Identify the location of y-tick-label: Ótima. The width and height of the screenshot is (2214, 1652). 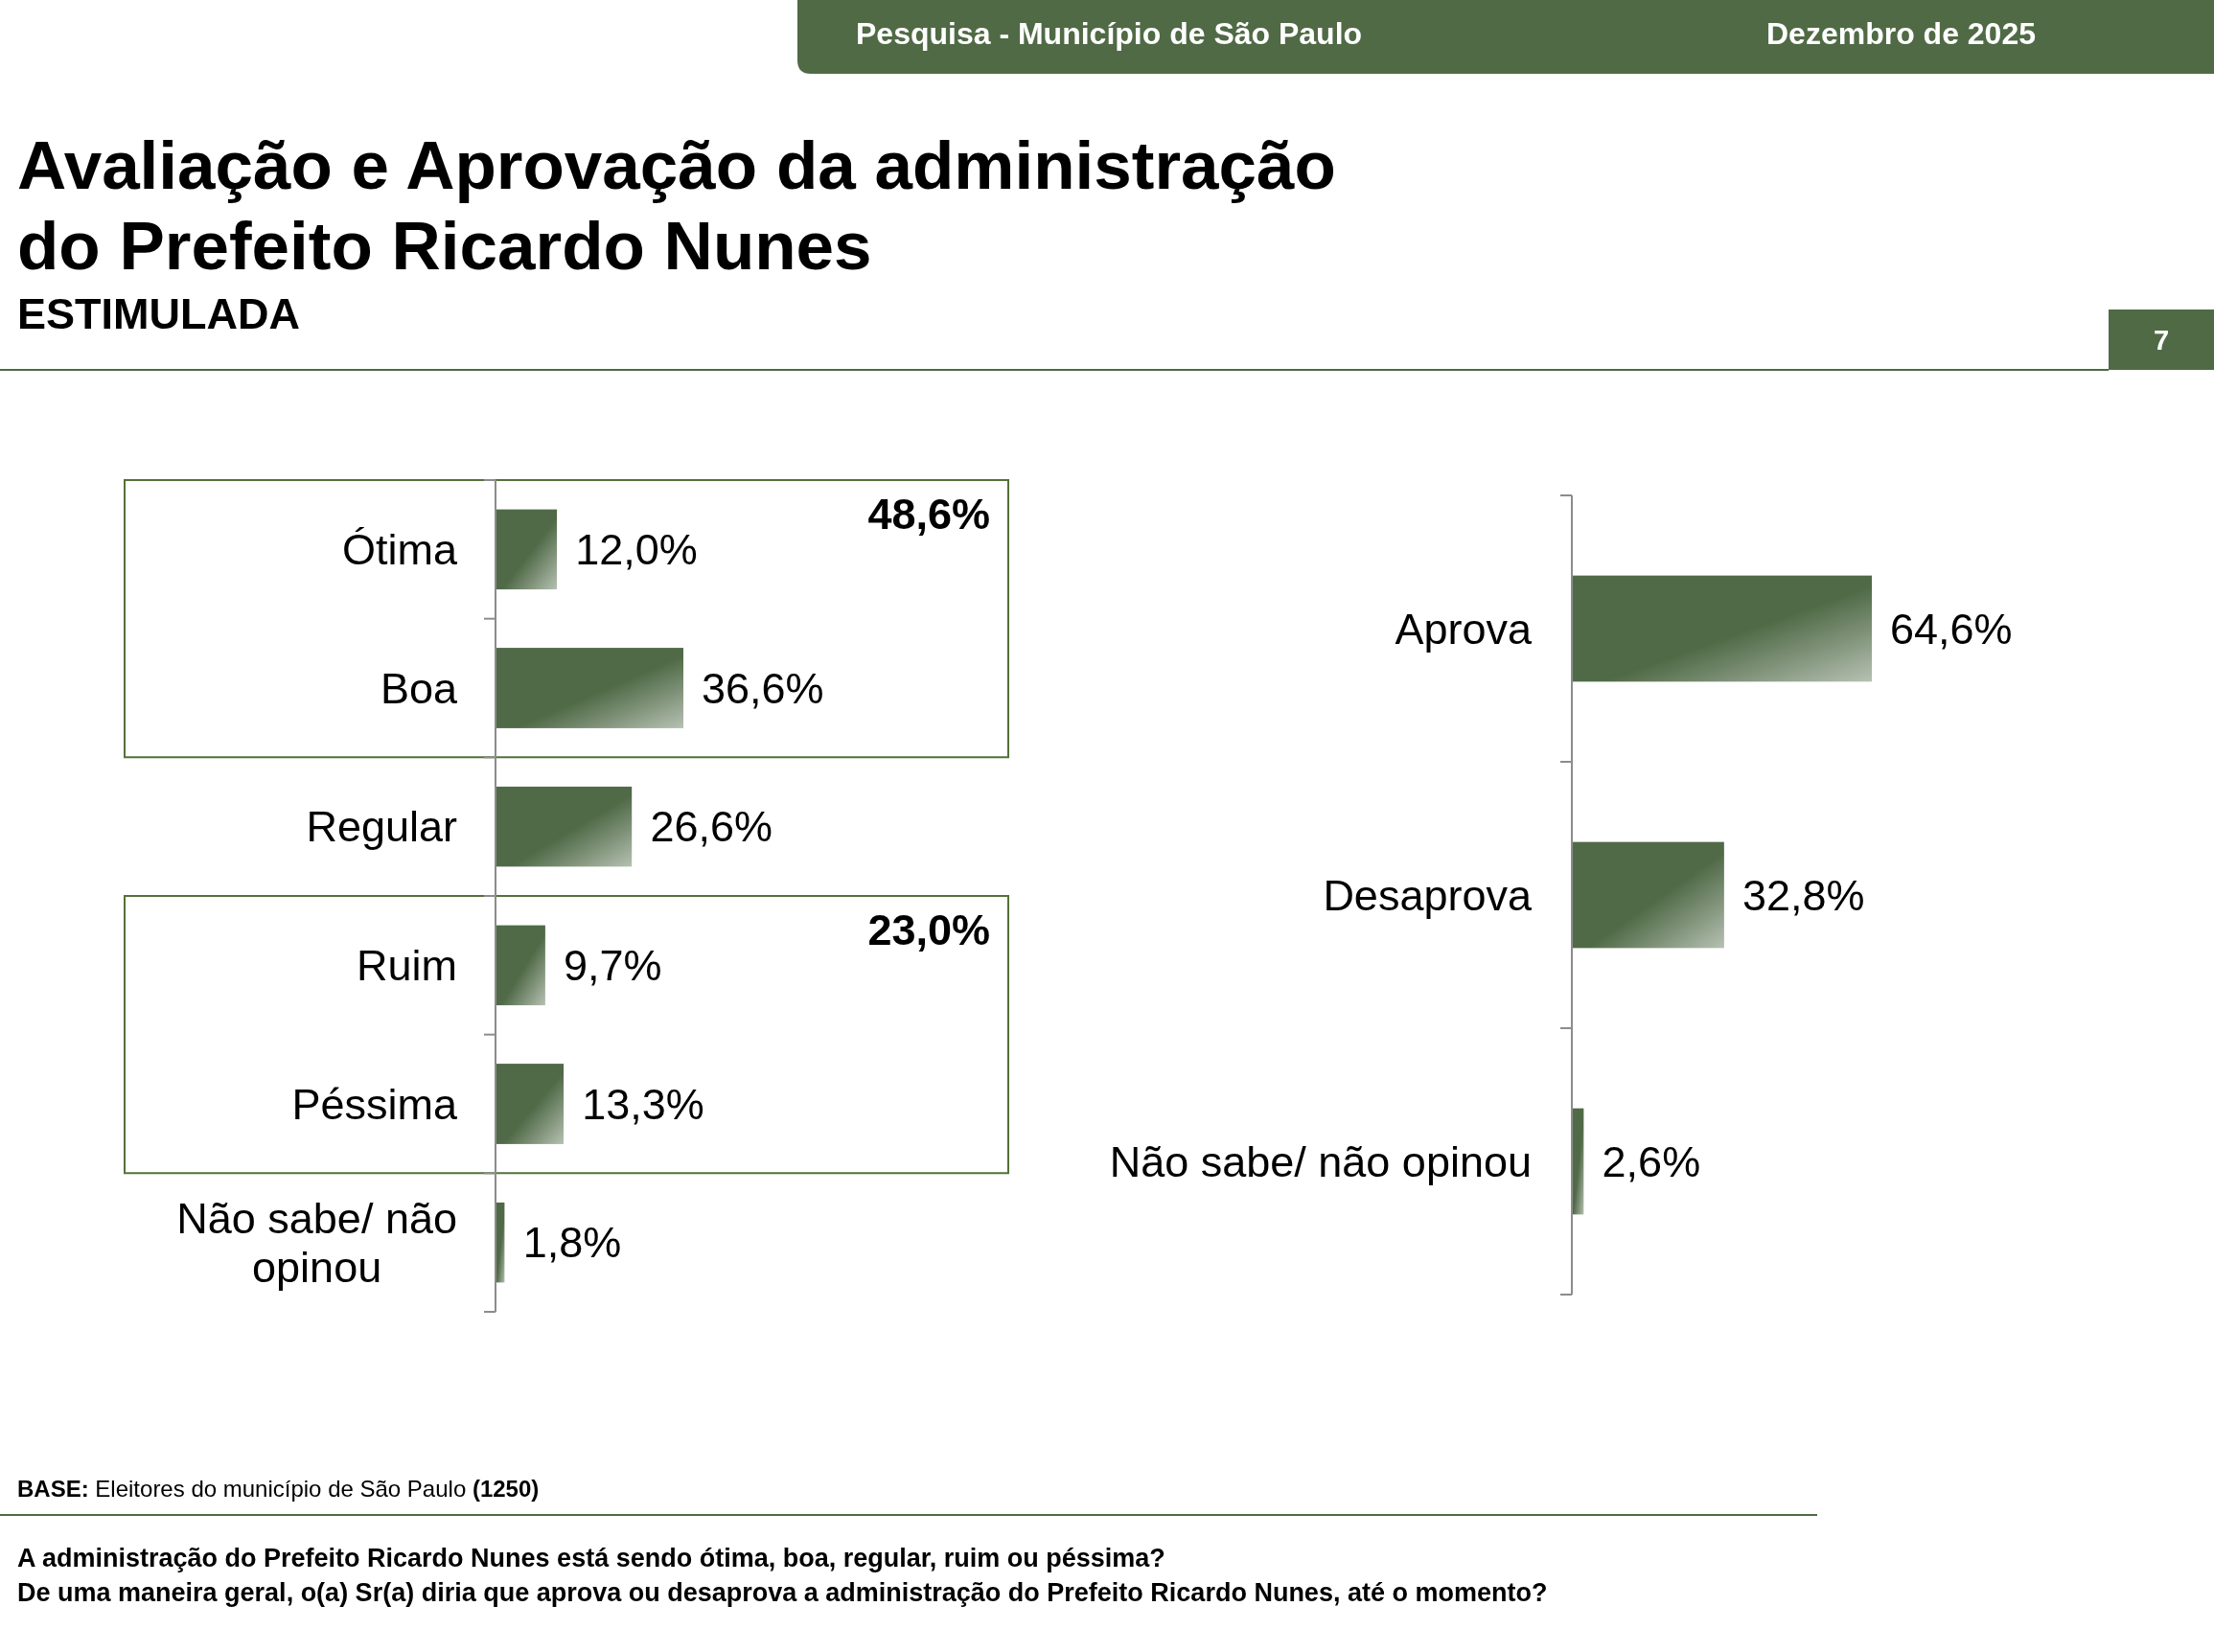
(399, 549).